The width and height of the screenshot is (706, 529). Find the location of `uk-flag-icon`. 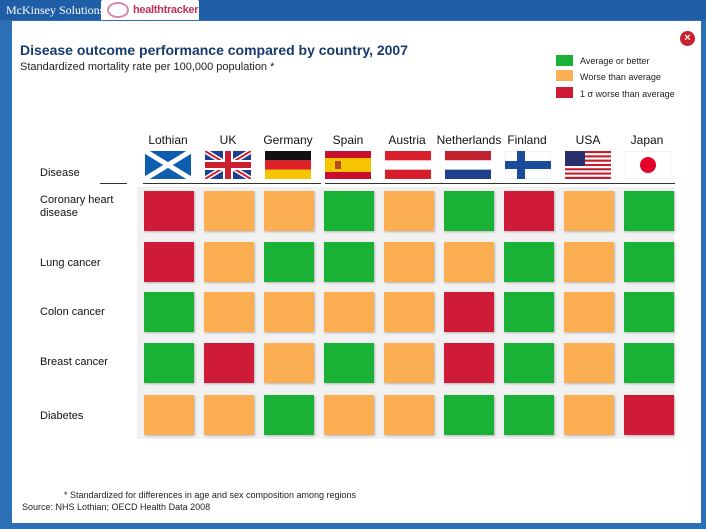

uk-flag-icon is located at coordinates (228, 165).